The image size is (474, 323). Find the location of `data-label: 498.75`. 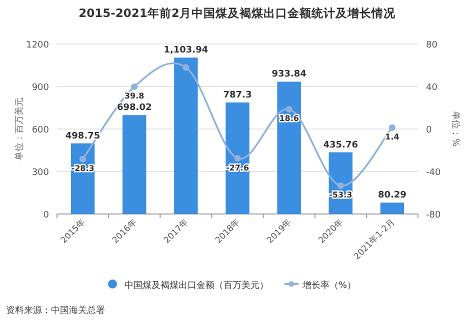

data-label: 498.75 is located at coordinates (82, 136).